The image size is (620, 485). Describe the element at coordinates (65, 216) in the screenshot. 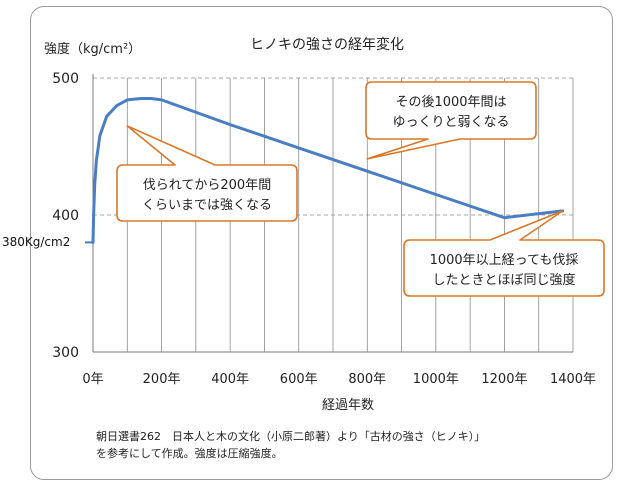

I see `y-tick-label: 400` at that location.